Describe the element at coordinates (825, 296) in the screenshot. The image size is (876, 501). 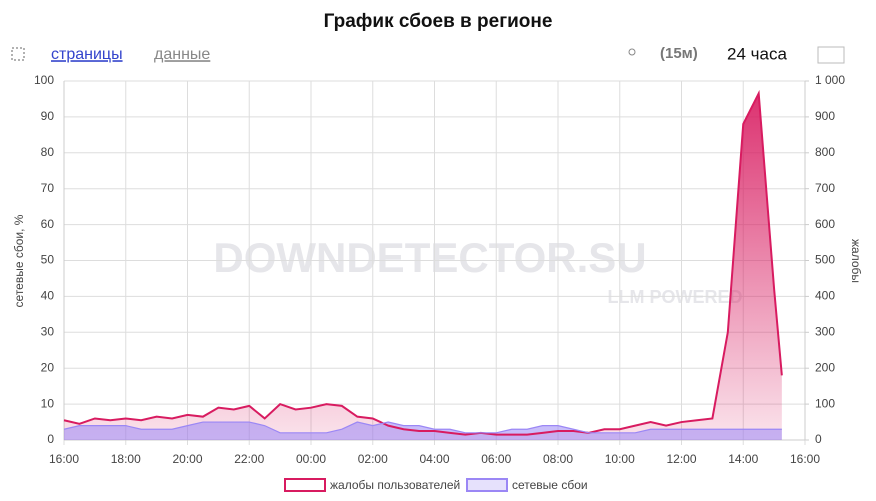
I see `y2-tick-label: 400` at that location.